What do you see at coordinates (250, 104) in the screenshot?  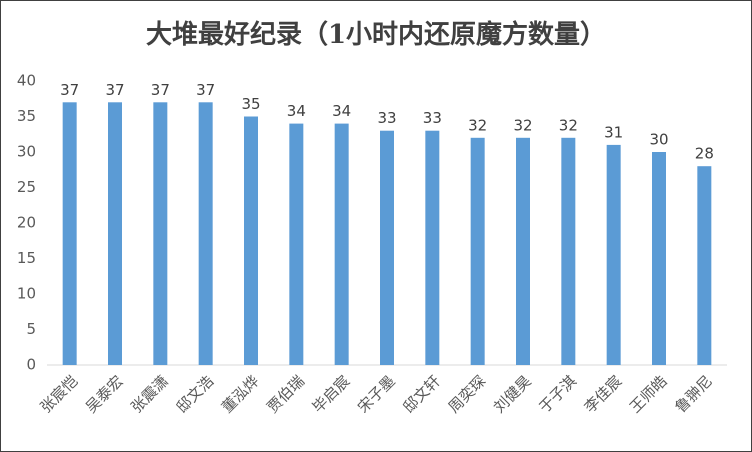 I see `value-label: 35` at bounding box center [250, 104].